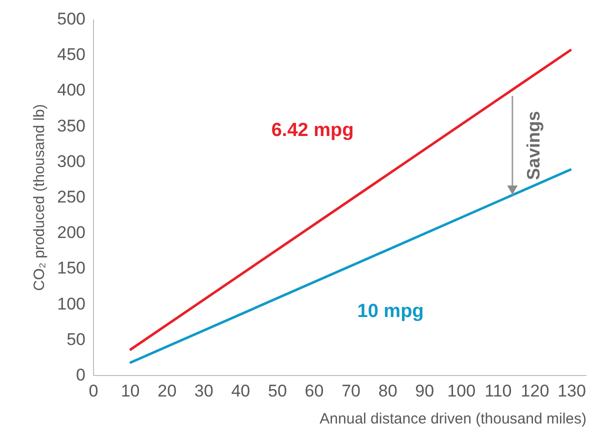  What do you see at coordinates (81, 375) in the screenshot?
I see `y-tick-label: 0` at bounding box center [81, 375].